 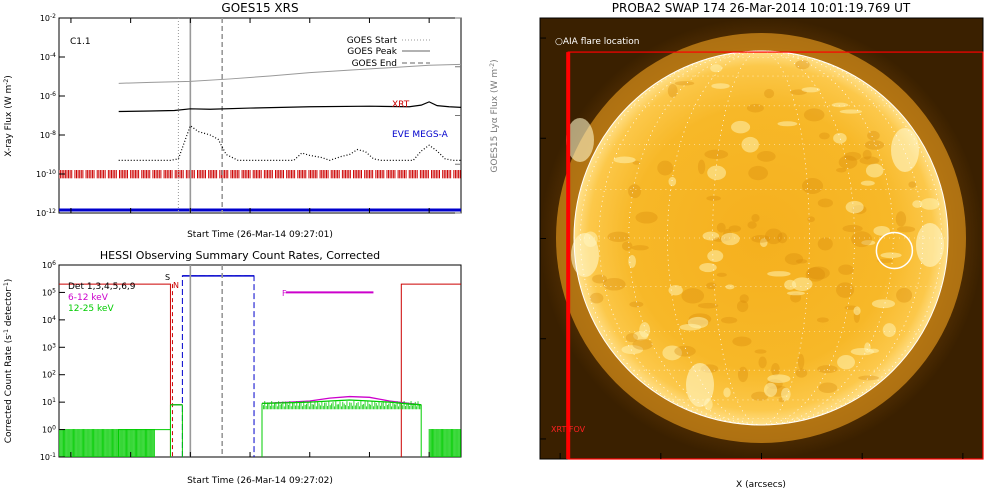 What do you see at coordinates (53, 55) in the screenshot?
I see `goes-ytick-label-exp: -4` at bounding box center [53, 55].